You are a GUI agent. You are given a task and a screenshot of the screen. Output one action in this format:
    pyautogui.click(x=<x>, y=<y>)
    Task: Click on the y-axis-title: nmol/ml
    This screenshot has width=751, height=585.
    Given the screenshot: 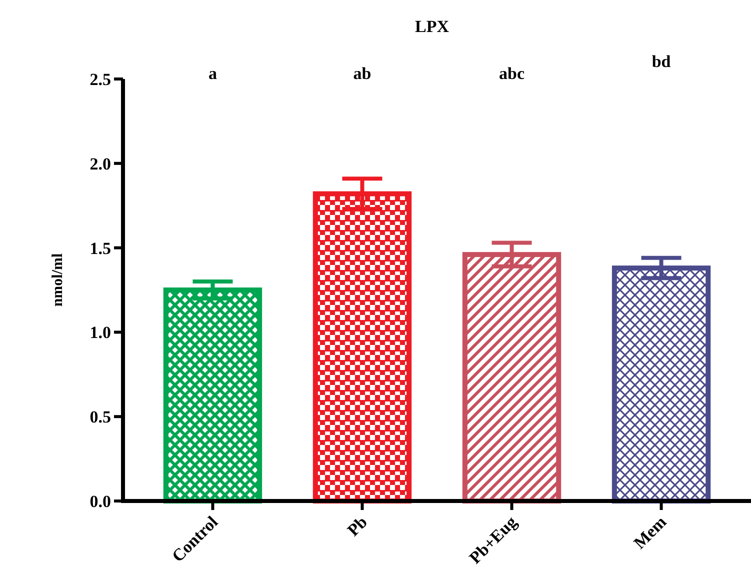 What is the action you would take?
    pyautogui.click(x=58, y=280)
    